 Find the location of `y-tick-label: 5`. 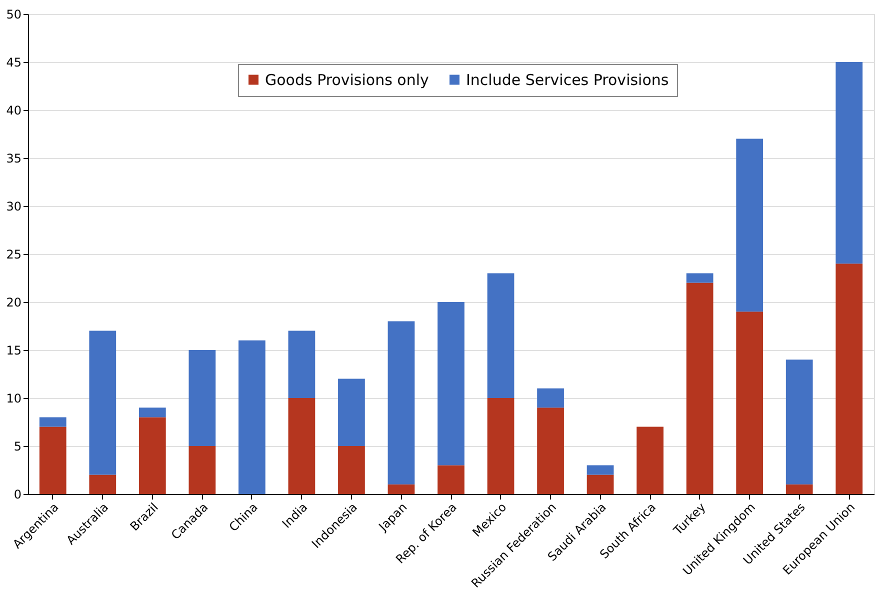

y-tick-label: 5 is located at coordinates (18, 447).